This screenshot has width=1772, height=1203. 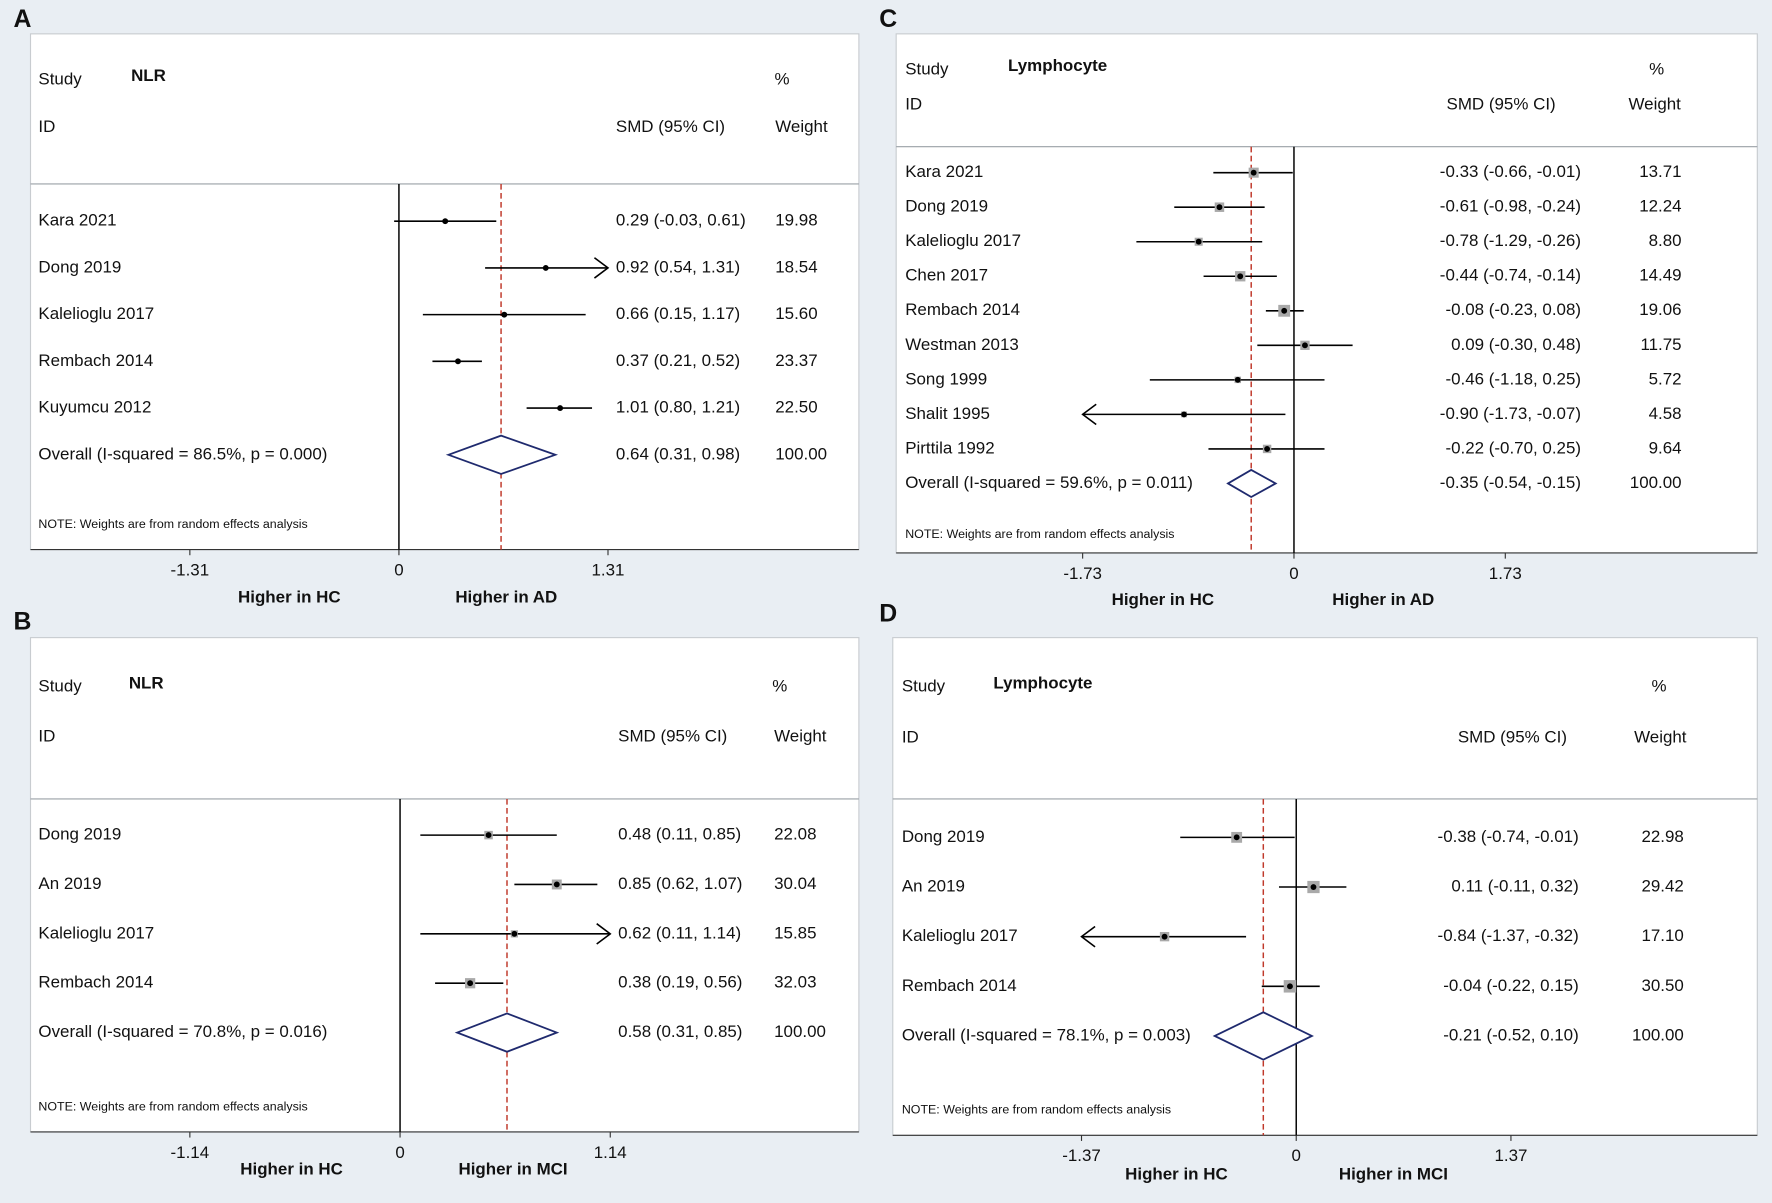 What do you see at coordinates (795, 932) in the screenshot?
I see `weight-label: 15.85` at bounding box center [795, 932].